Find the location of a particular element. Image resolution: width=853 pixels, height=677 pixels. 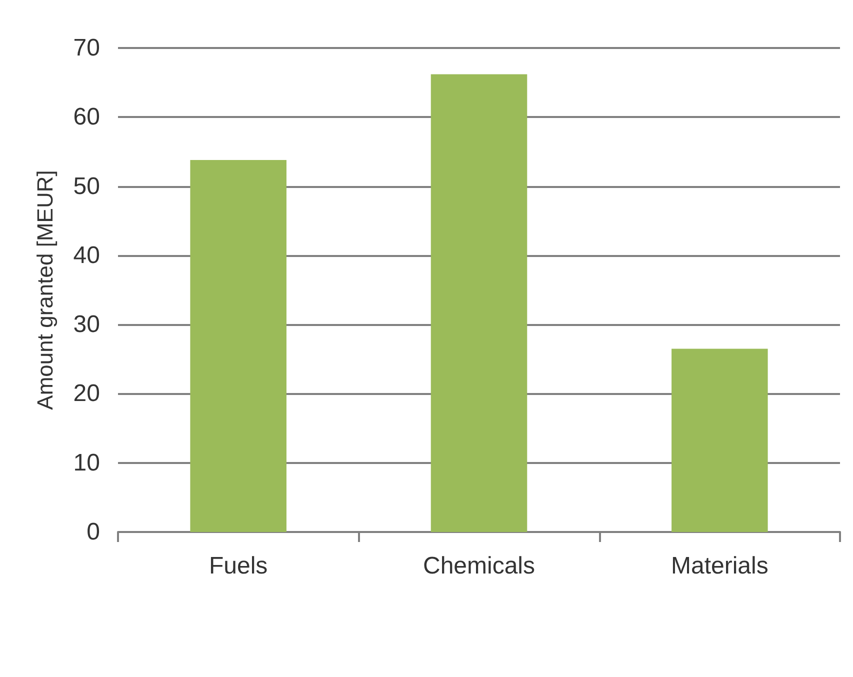

x-tick-label: Chemicals is located at coordinates (479, 566).